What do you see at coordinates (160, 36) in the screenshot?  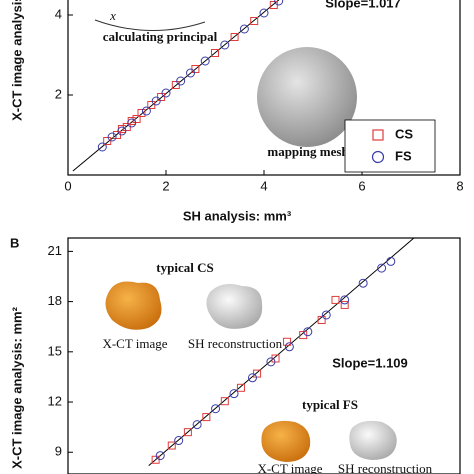 I see `annotation: calculating principal` at bounding box center [160, 36].